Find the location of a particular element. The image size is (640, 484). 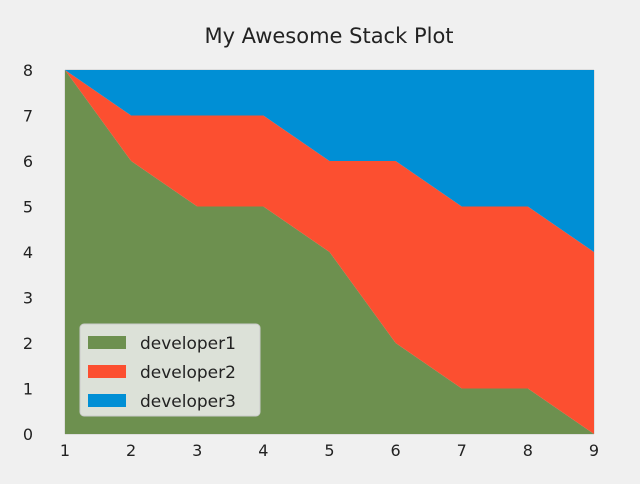

legend: developer1 developer2 developer3 is located at coordinates (170, 370).